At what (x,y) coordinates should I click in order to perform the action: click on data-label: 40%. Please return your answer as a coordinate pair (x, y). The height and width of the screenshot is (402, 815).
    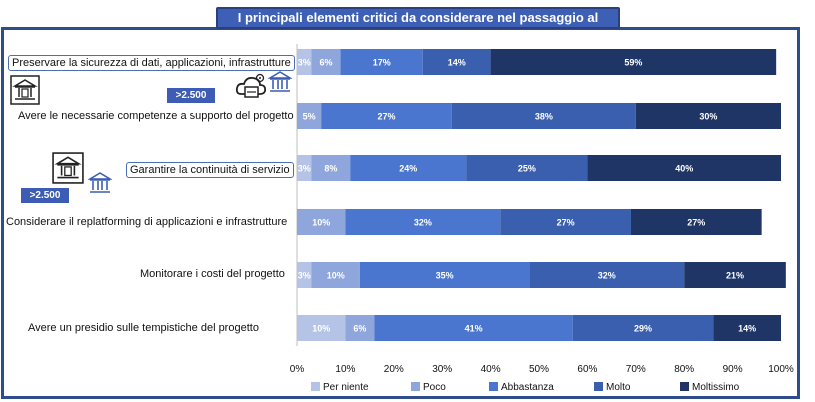
    Looking at the image, I should click on (684, 169).